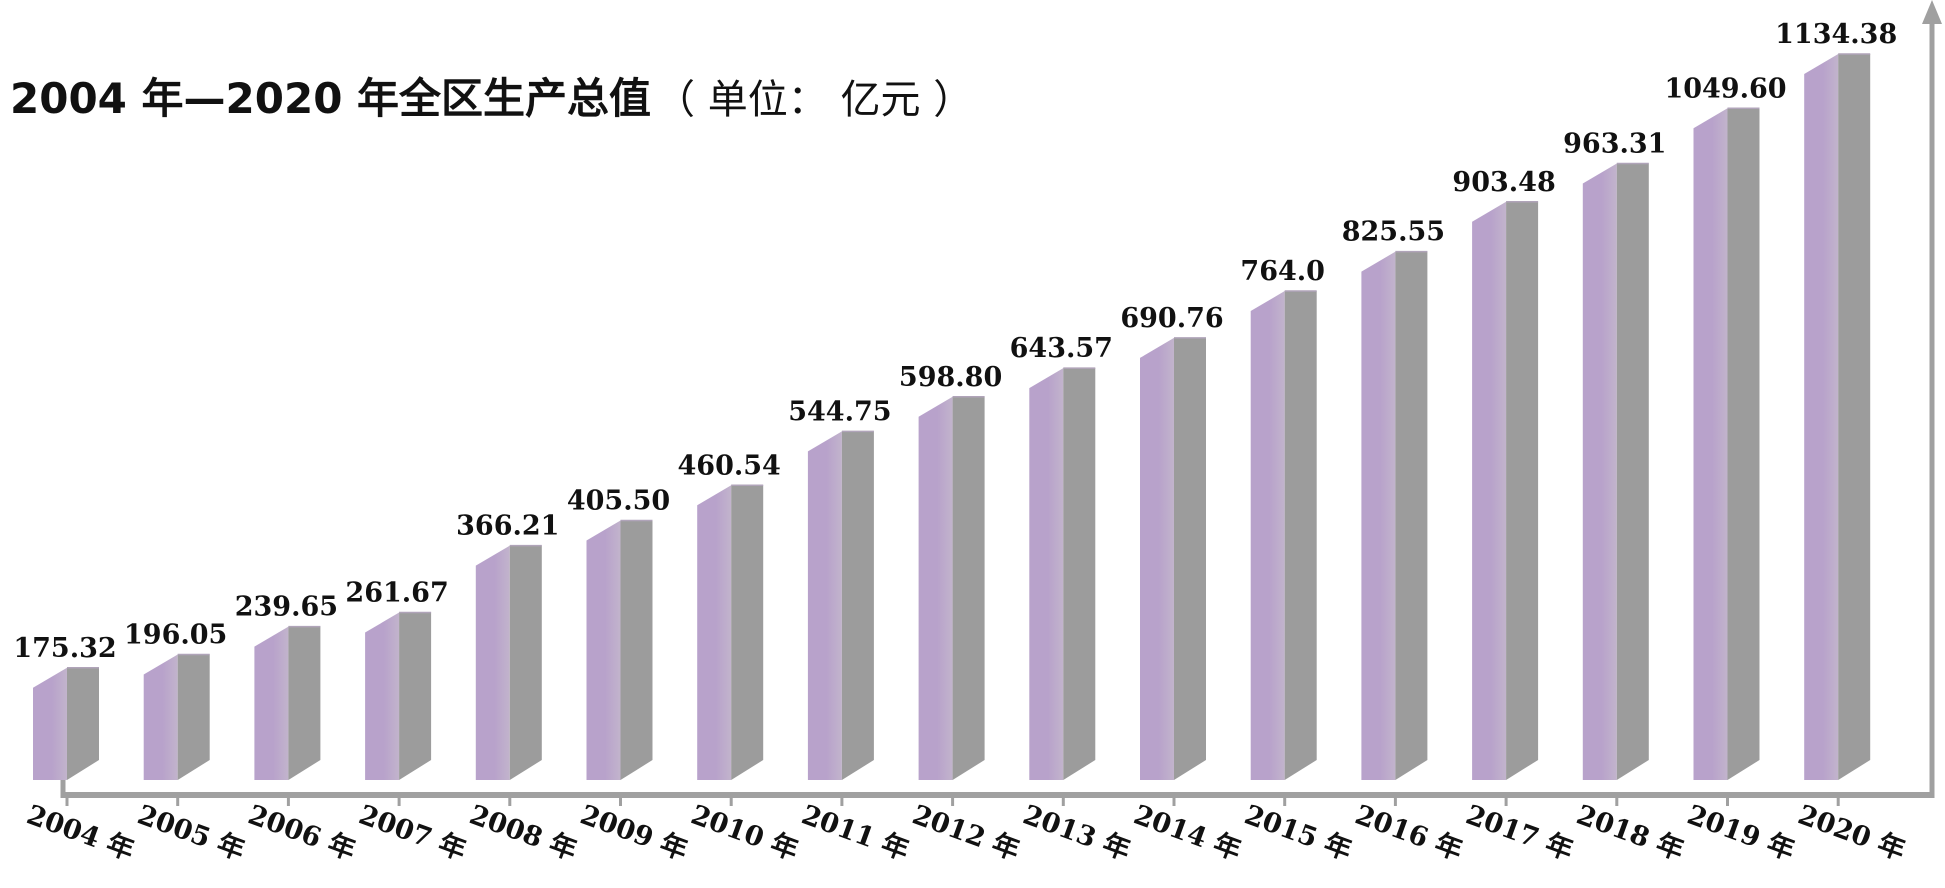 This screenshot has height=888, width=1945. I want to click on data-label: 825.55, so click(1393, 232).